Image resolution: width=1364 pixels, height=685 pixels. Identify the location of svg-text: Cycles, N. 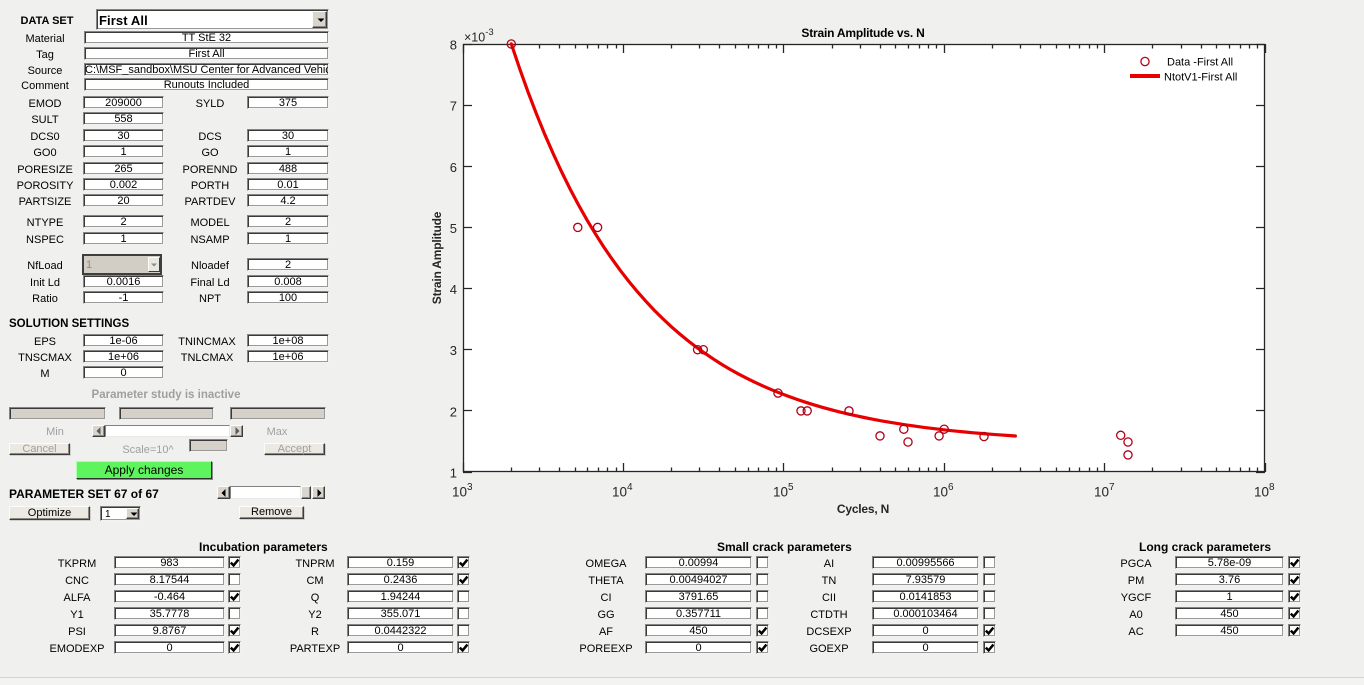
(863, 509).